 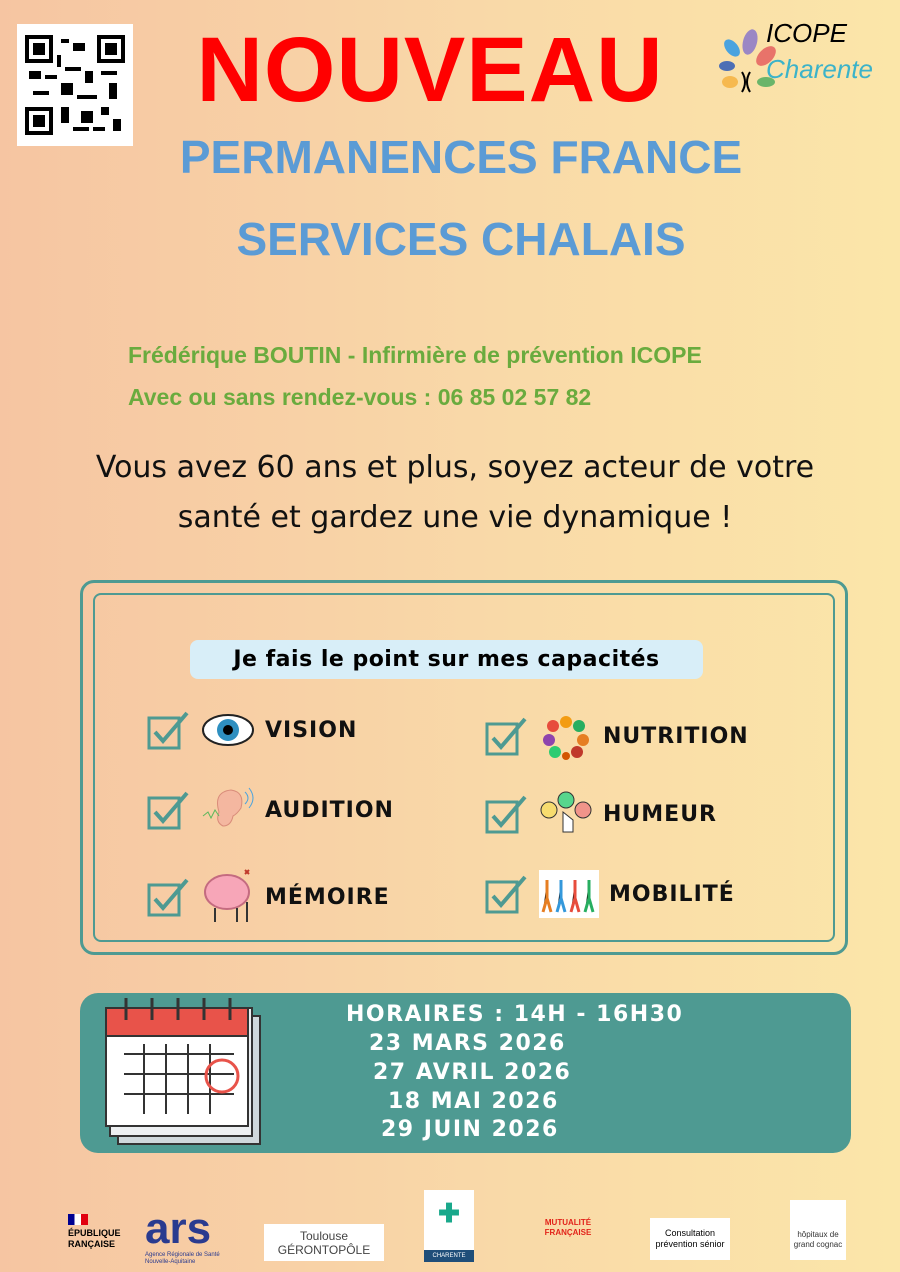 I want to click on capacities-heading: Je fais le point sur mes capacités, so click(x=446, y=659).